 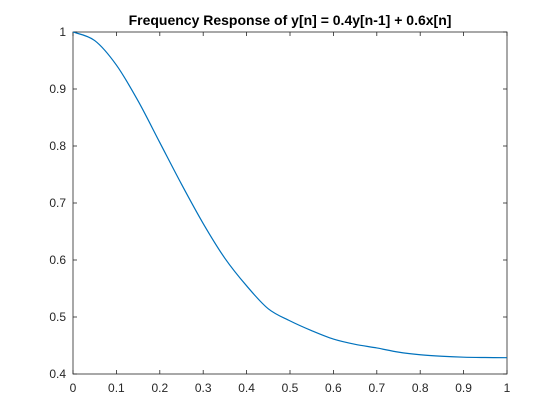 I want to click on x-tick-label: 0.6, so click(x=333, y=388).